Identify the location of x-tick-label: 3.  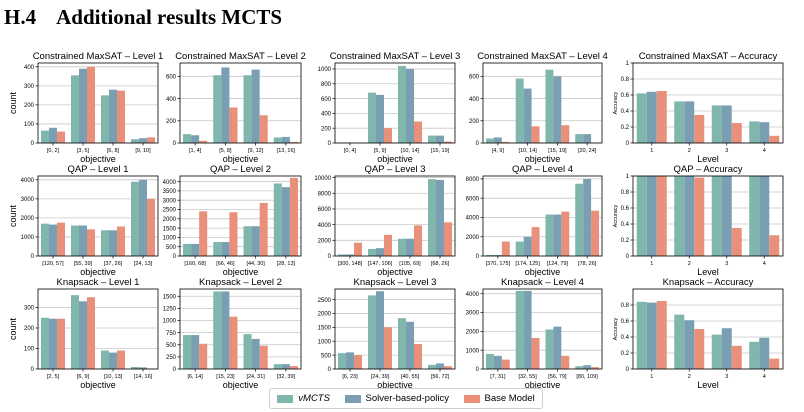
(726, 264).